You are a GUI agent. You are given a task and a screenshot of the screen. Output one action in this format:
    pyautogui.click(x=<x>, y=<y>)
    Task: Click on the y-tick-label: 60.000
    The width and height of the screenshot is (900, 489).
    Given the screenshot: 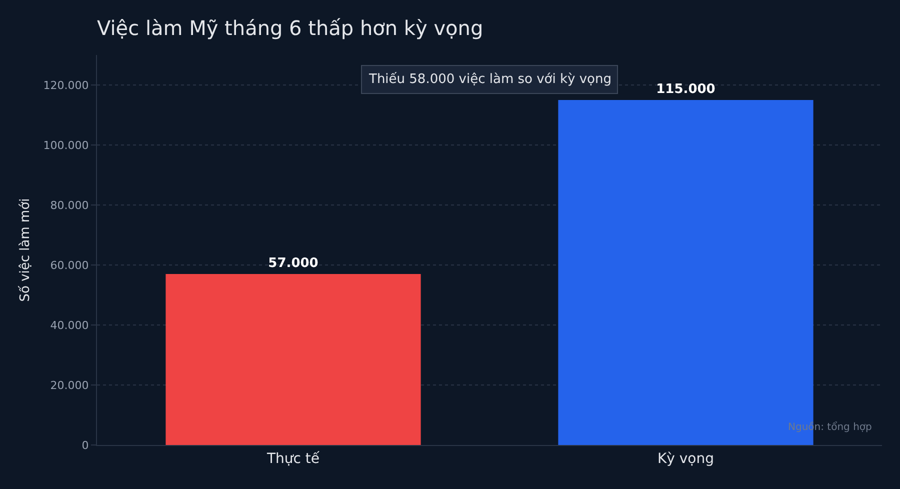 What is the action you would take?
    pyautogui.click(x=69, y=265)
    